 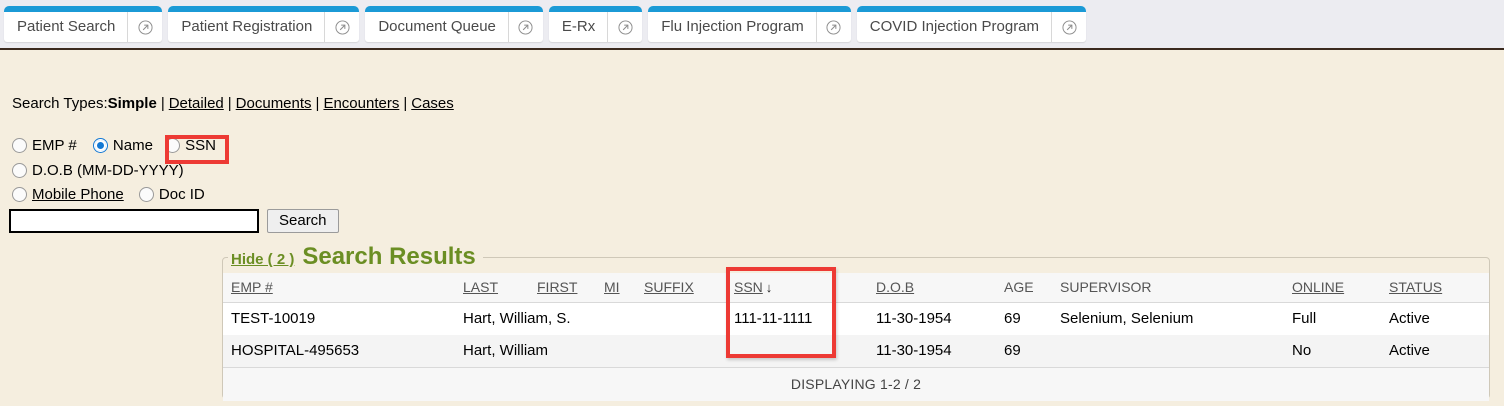 What do you see at coordinates (797, 351) in the screenshot?
I see `cell-ssn` at bounding box center [797, 351].